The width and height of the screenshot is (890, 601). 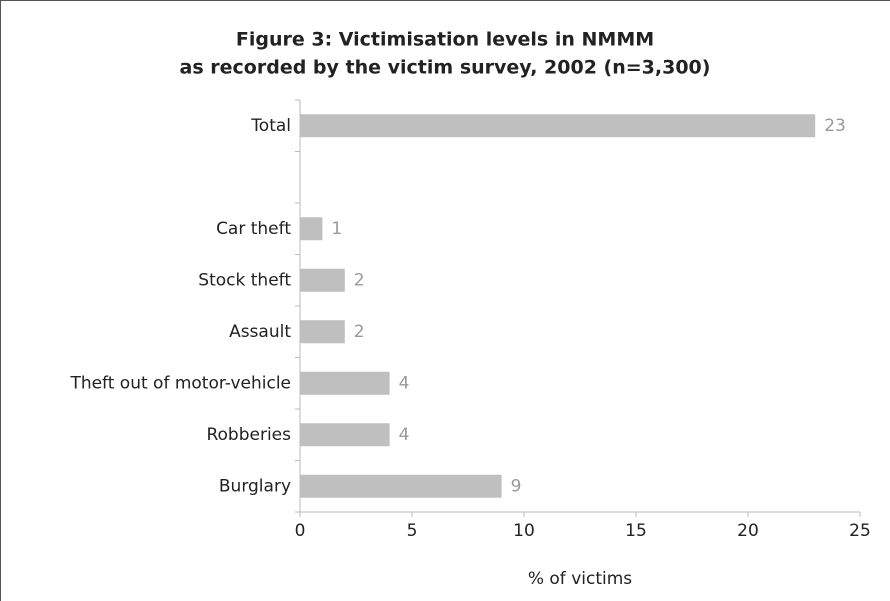 I want to click on y-tick-label: Total, so click(x=270, y=126).